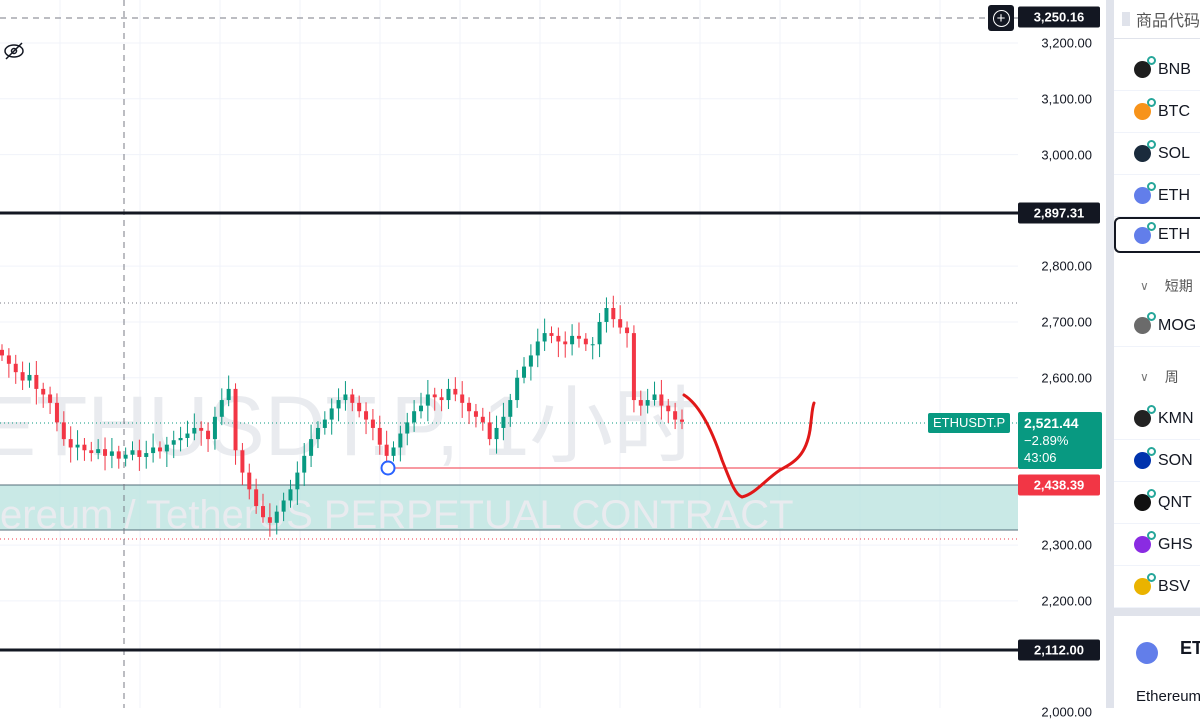  Describe the element at coordinates (1145, 584) in the screenshot. I see `bsv-coin-icon` at that location.